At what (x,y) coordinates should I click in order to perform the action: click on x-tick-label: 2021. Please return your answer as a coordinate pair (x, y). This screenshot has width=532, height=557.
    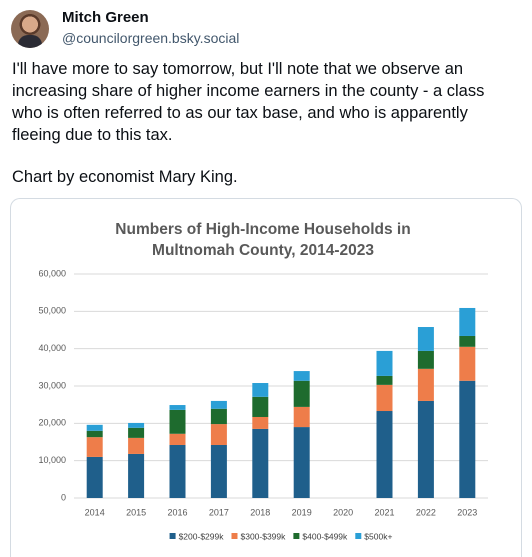
    Looking at the image, I should click on (384, 512).